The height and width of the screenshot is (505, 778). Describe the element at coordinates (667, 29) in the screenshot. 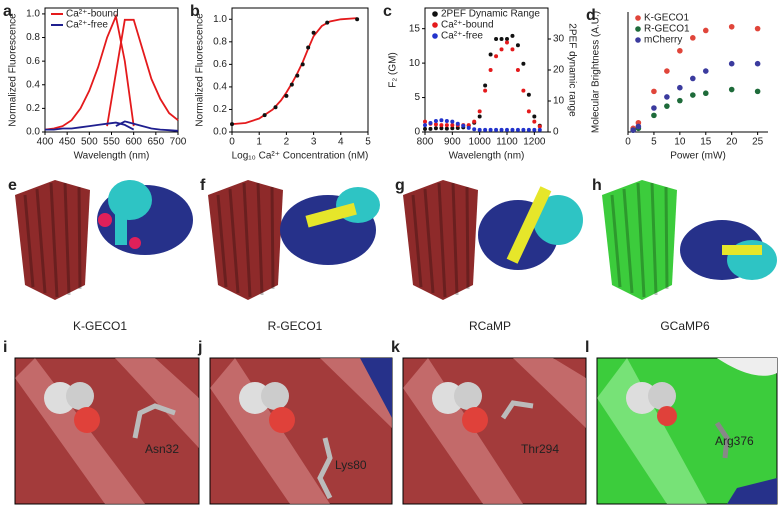

I see `legend-label: R-GECO1` at that location.